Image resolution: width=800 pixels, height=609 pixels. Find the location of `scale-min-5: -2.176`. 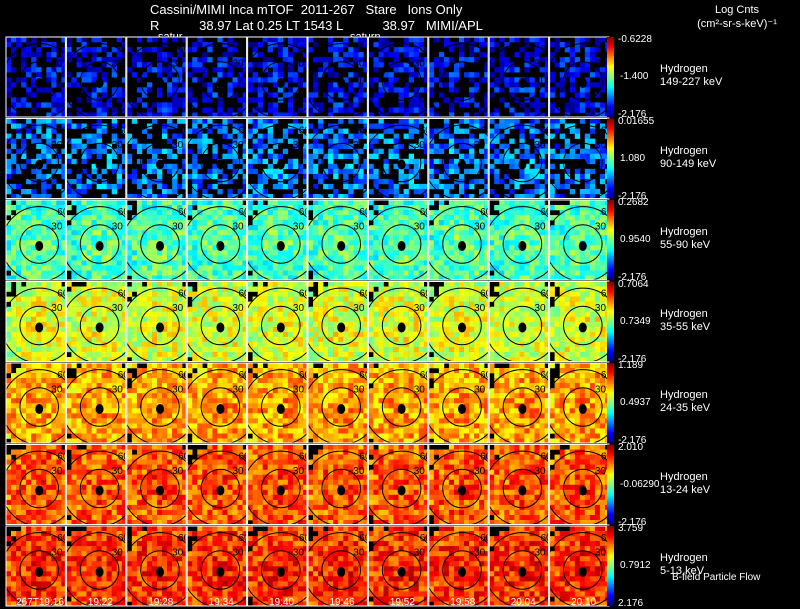

scale-min-5: -2.176 is located at coordinates (632, 522).